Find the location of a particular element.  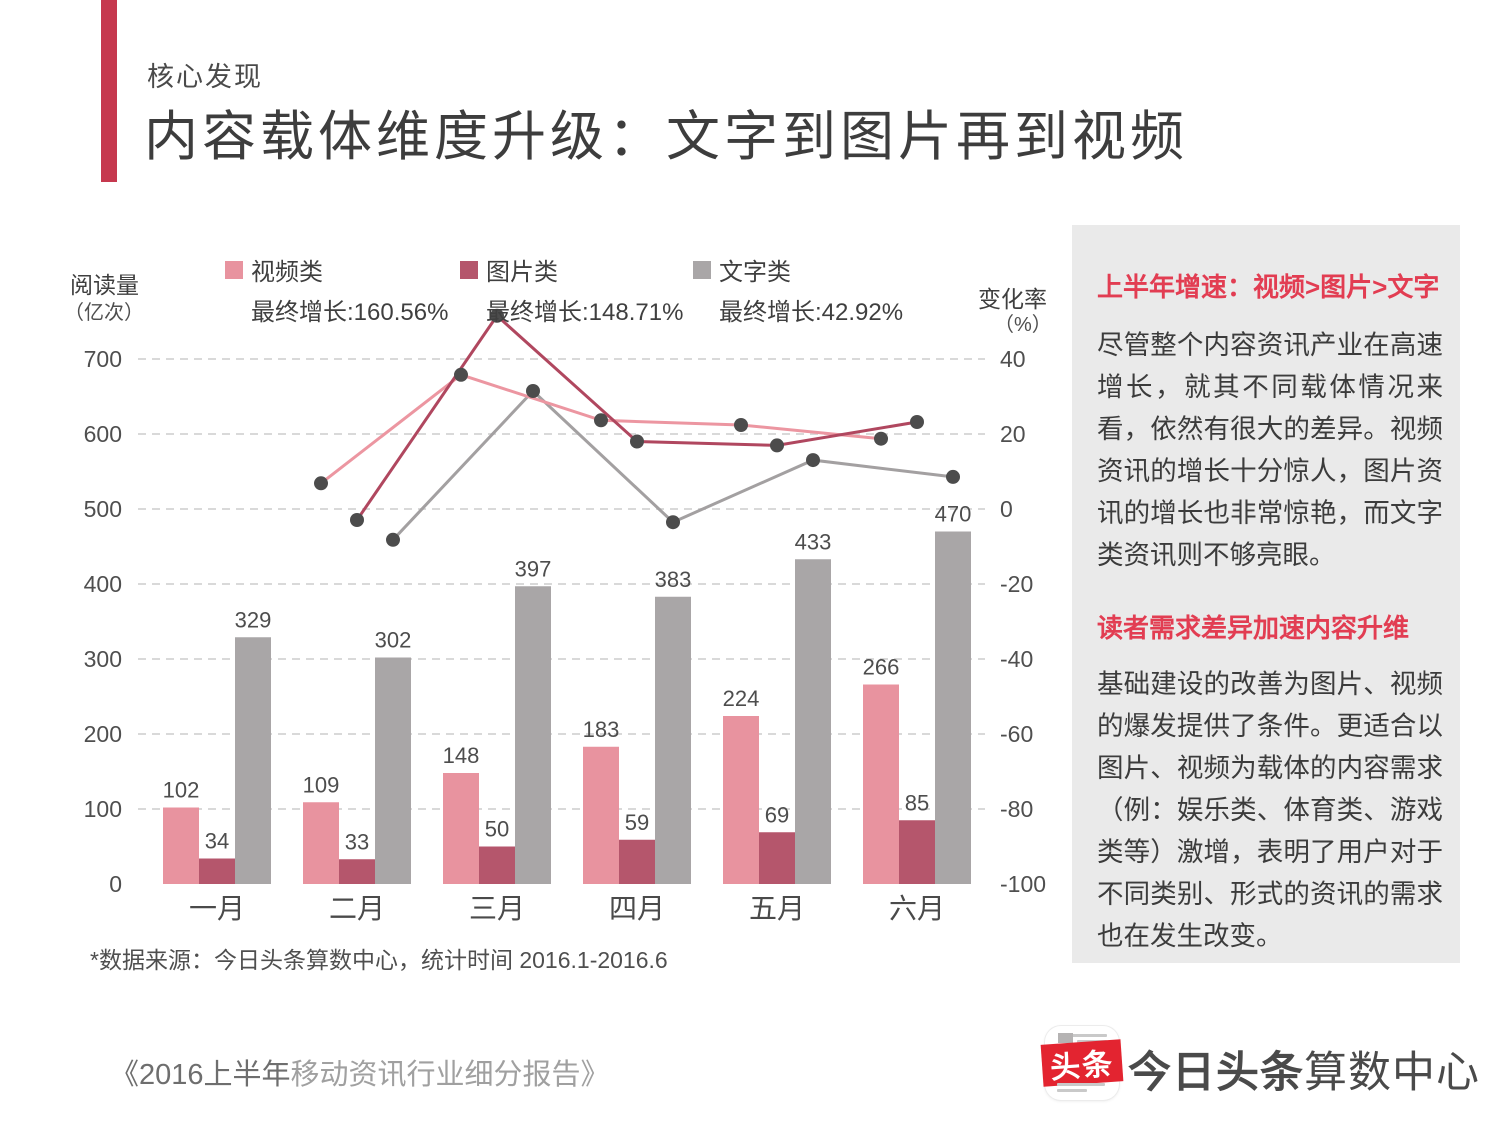

right-axis-tick: -100 is located at coordinates (1023, 884).